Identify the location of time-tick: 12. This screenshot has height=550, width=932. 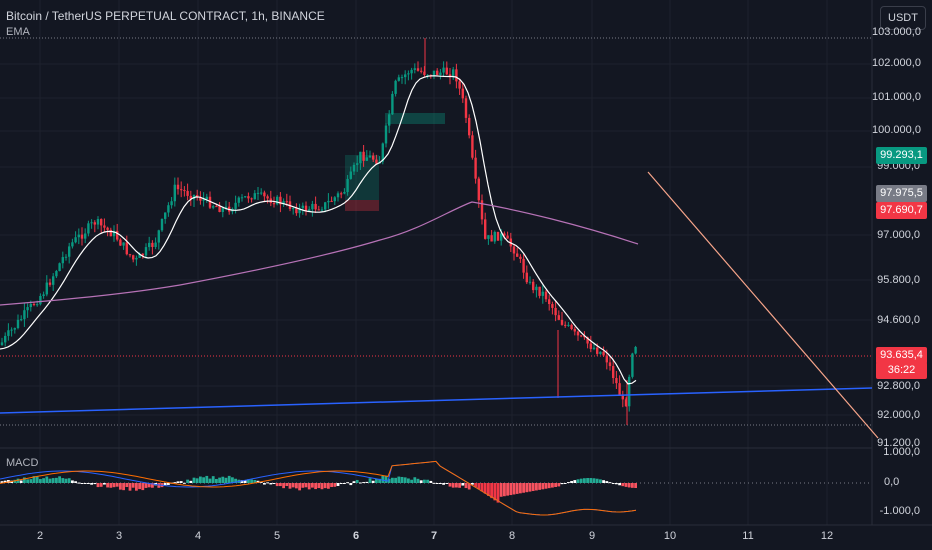
(827, 536).